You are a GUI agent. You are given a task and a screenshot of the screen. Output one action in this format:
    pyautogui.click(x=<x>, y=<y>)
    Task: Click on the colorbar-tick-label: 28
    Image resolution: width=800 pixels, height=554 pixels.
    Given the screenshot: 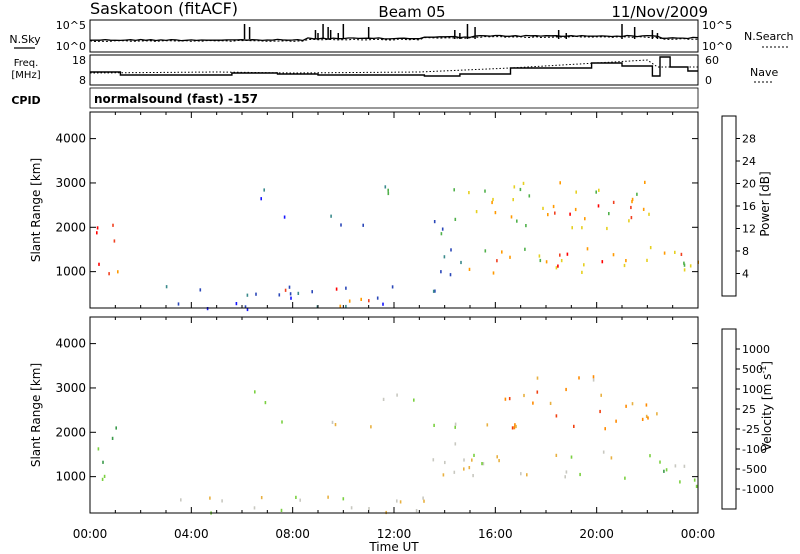 What is the action you would take?
    pyautogui.click(x=749, y=139)
    